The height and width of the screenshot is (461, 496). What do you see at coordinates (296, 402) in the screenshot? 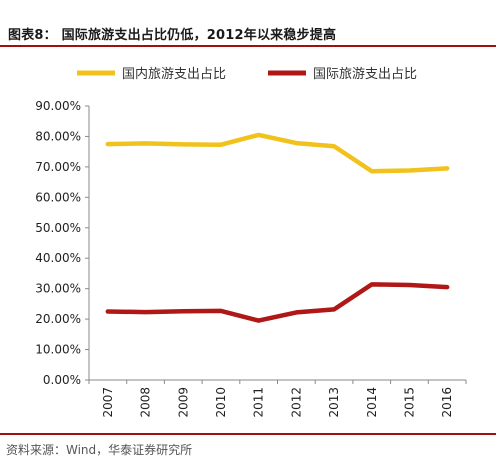
I see `x-tick-label: 2012` at bounding box center [296, 402].